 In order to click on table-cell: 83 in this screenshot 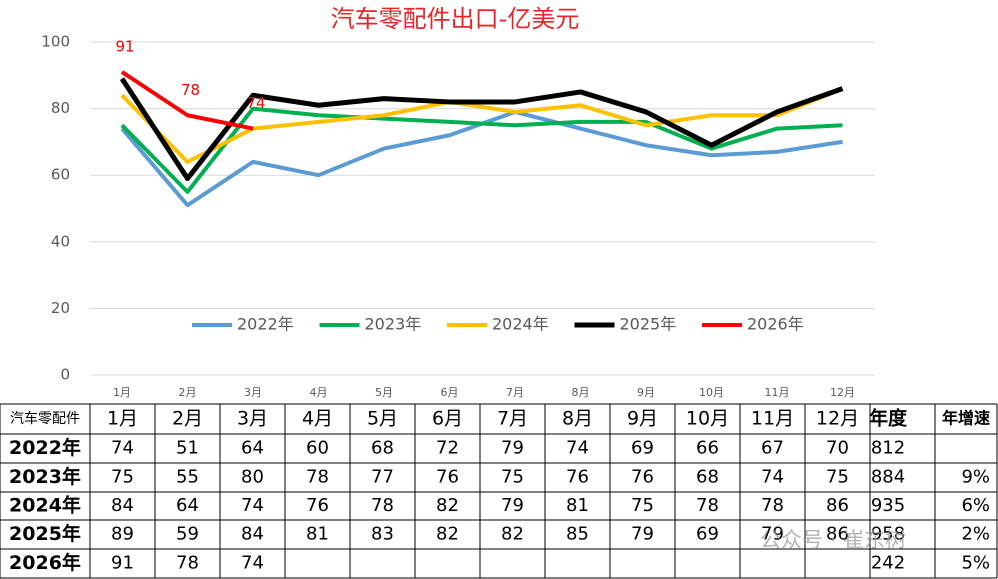, I will do `click(382, 534)`.